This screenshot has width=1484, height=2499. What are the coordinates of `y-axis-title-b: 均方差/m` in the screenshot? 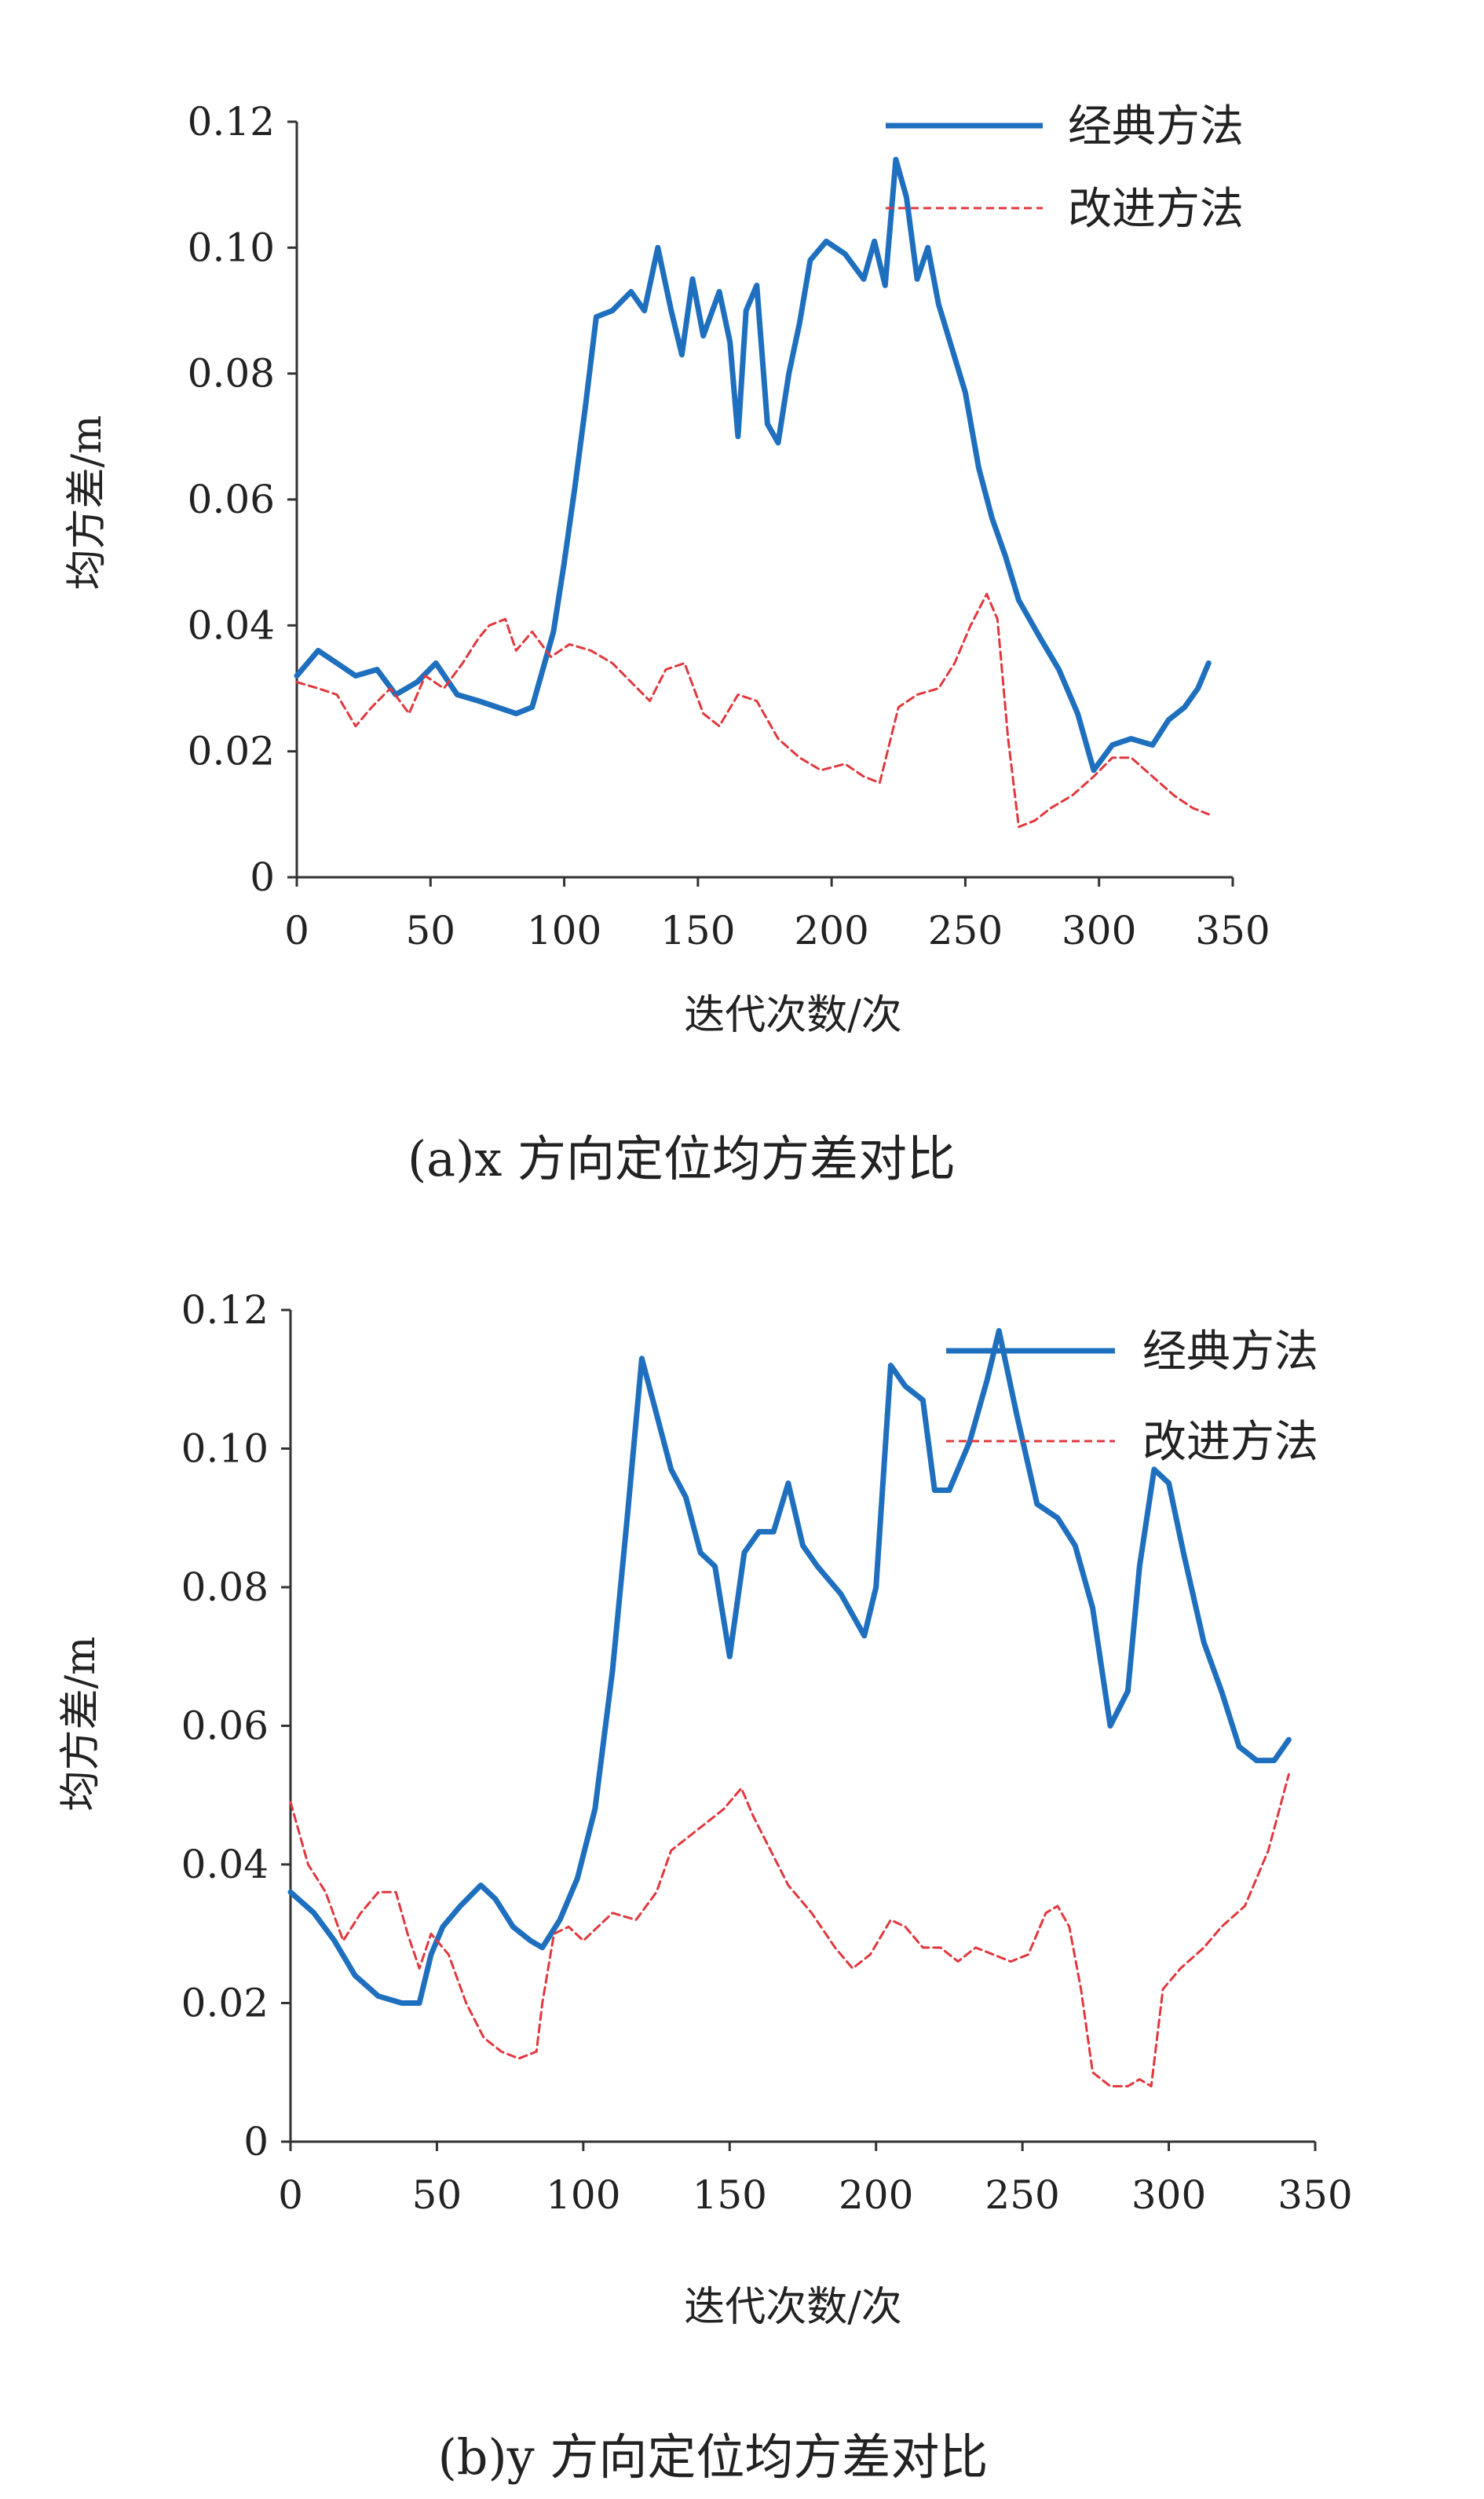 It's located at (81, 1724).